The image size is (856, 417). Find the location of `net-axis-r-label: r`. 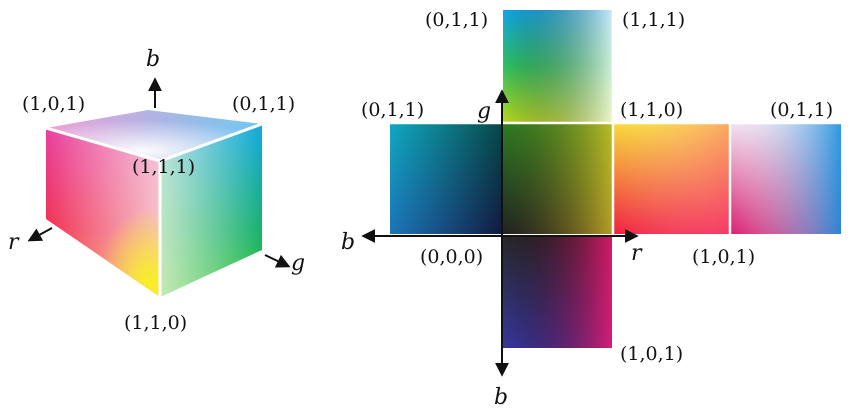

net-axis-r-label: r is located at coordinates (637, 253).